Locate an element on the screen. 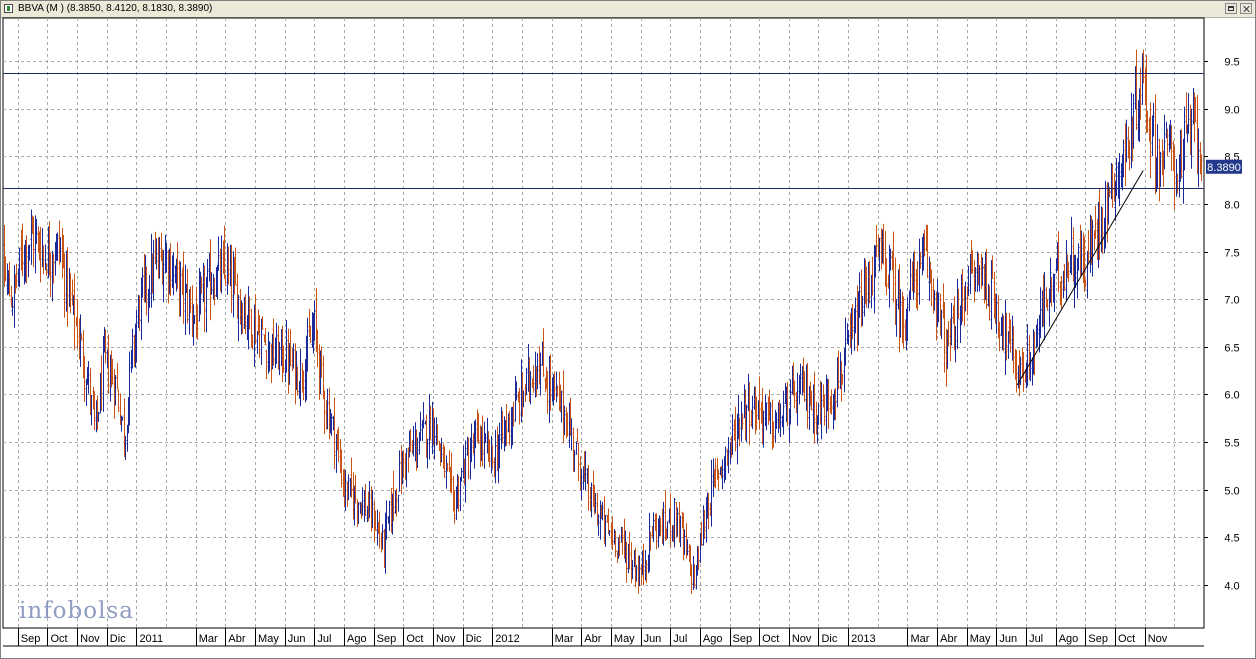 This screenshot has width=1256, height=659. x-tick-label: Dic is located at coordinates (118, 639).